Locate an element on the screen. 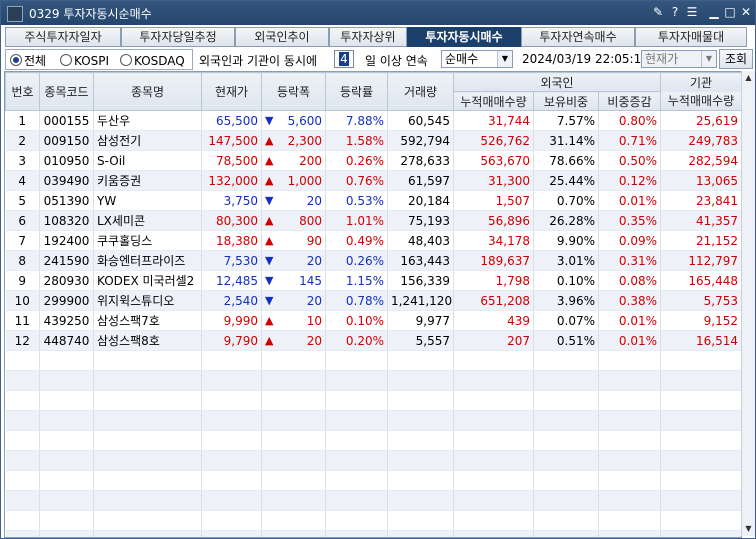 Image resolution: width=756 pixels, height=539 pixels. cell-no: 10 is located at coordinates (22, 300).